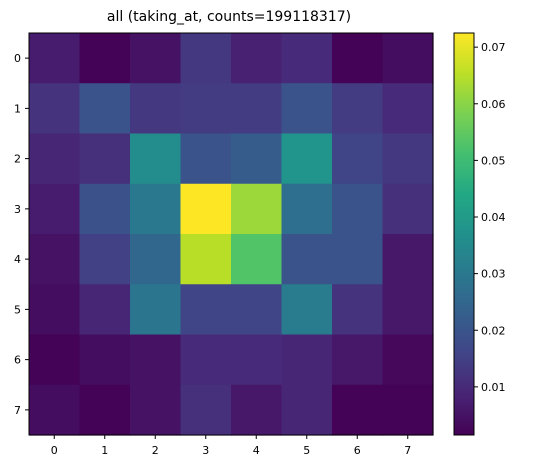 This screenshot has width=533, height=470. Describe the element at coordinates (464, 234) in the screenshot. I see `colorbar-gradient` at that location.